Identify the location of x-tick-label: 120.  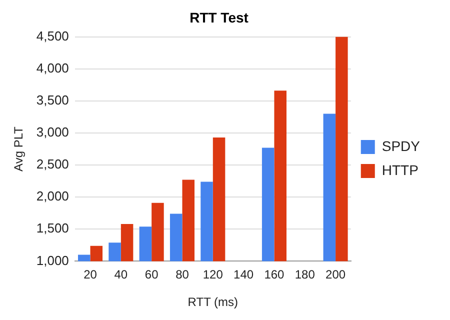
(213, 275).